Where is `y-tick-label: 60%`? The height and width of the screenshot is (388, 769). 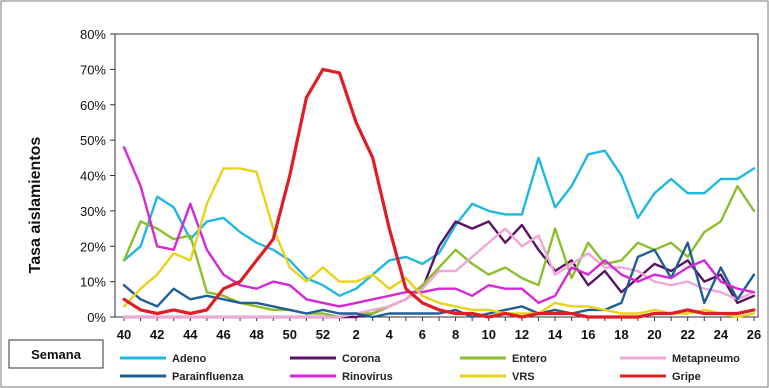 y-tick-label: 60% is located at coordinates (93, 105).